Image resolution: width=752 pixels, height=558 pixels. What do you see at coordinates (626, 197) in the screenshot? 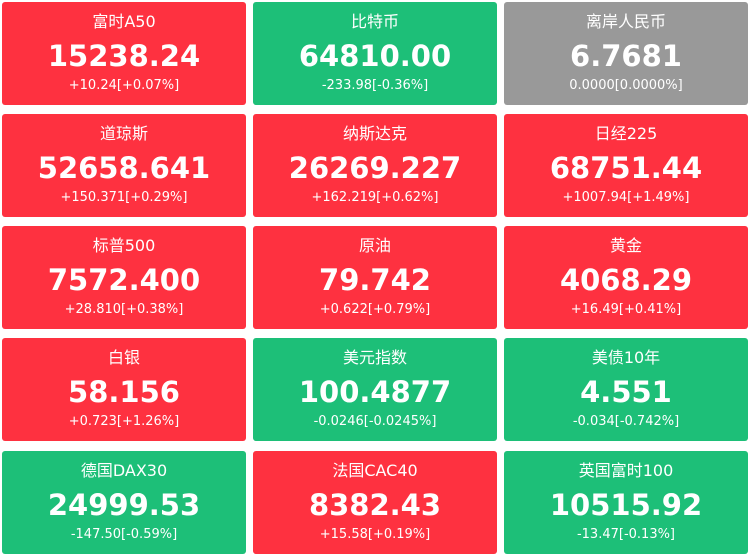
I see `quote-change: +1007.94[+1.49%]` at bounding box center [626, 197].